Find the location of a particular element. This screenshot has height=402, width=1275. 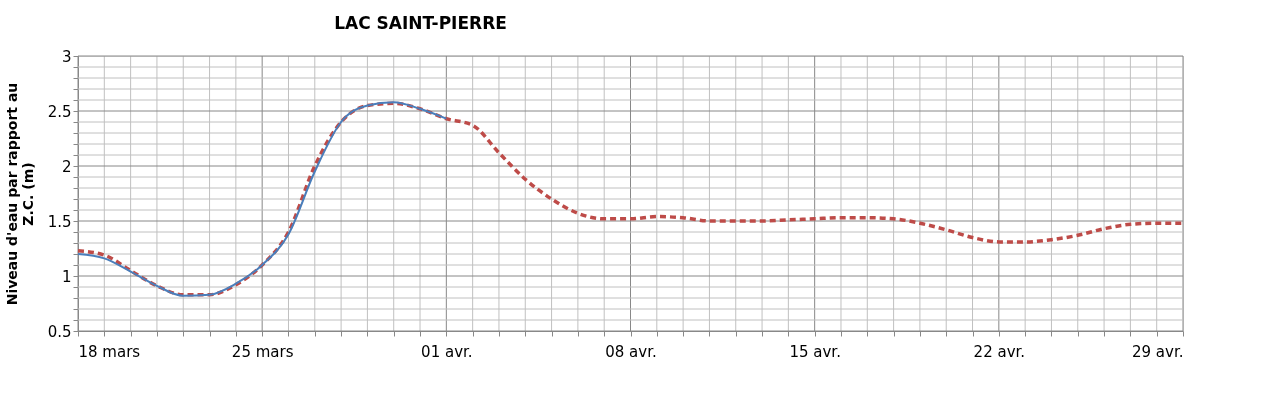

y-tick-label: 1 is located at coordinates (66, 276).